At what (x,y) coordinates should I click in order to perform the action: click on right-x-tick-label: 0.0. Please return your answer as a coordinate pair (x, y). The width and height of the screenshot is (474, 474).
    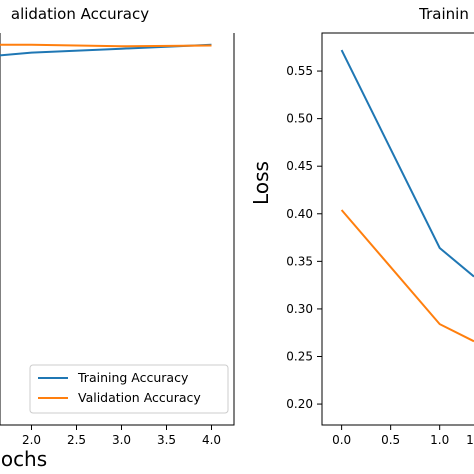
    Looking at the image, I should click on (341, 440).